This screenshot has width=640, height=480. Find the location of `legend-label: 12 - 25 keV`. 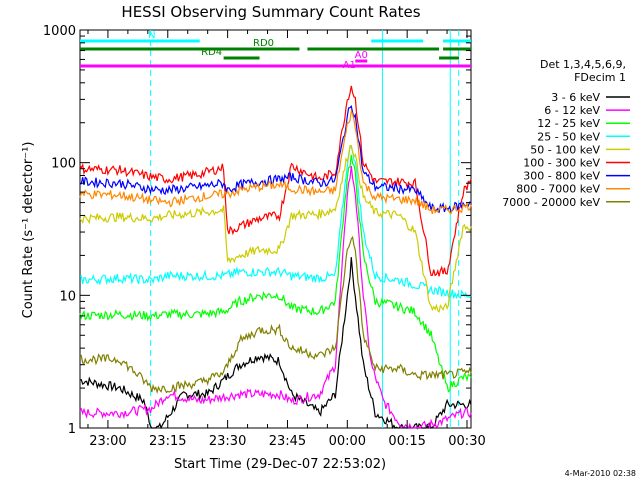

legend-label: 12 - 25 keV is located at coordinates (568, 123).